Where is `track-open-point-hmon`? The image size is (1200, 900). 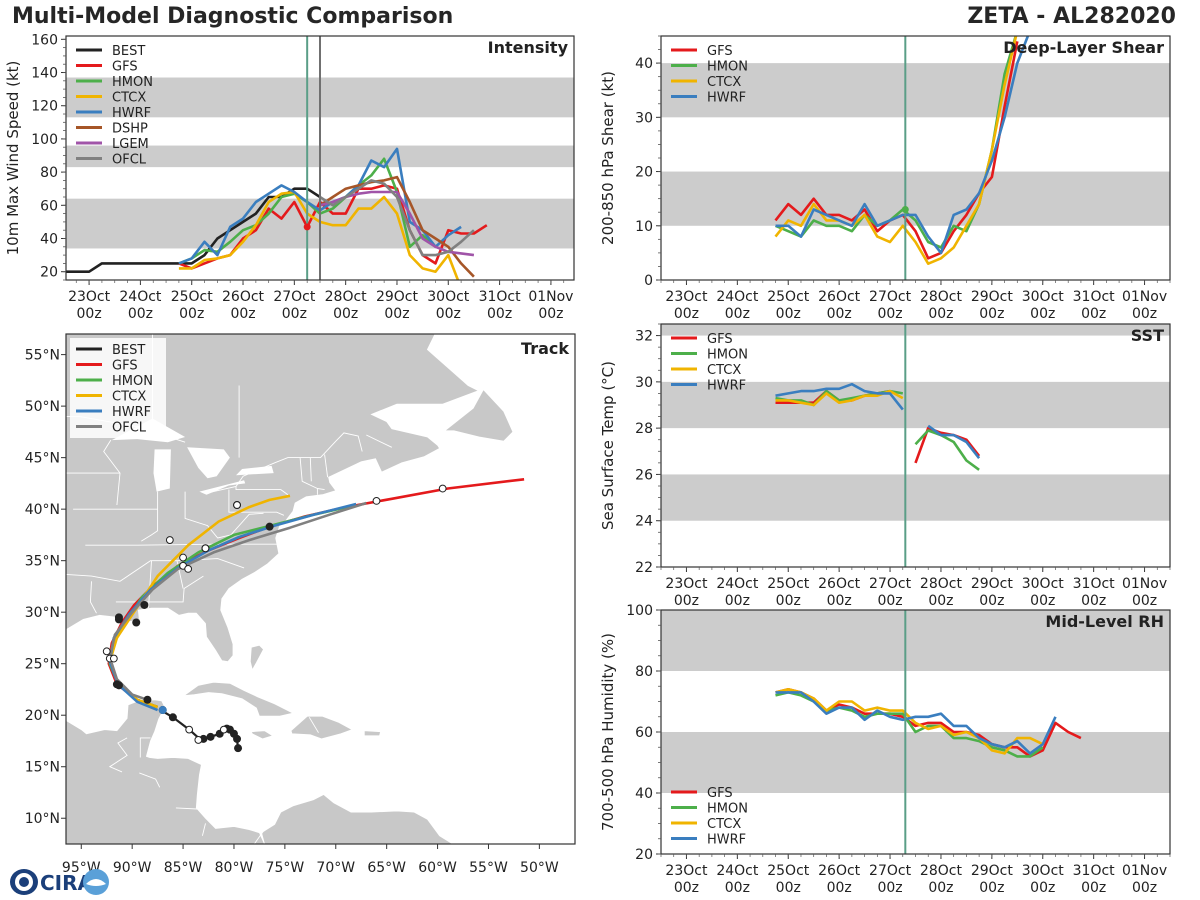 track-open-point-hmon is located at coordinates (205, 548).